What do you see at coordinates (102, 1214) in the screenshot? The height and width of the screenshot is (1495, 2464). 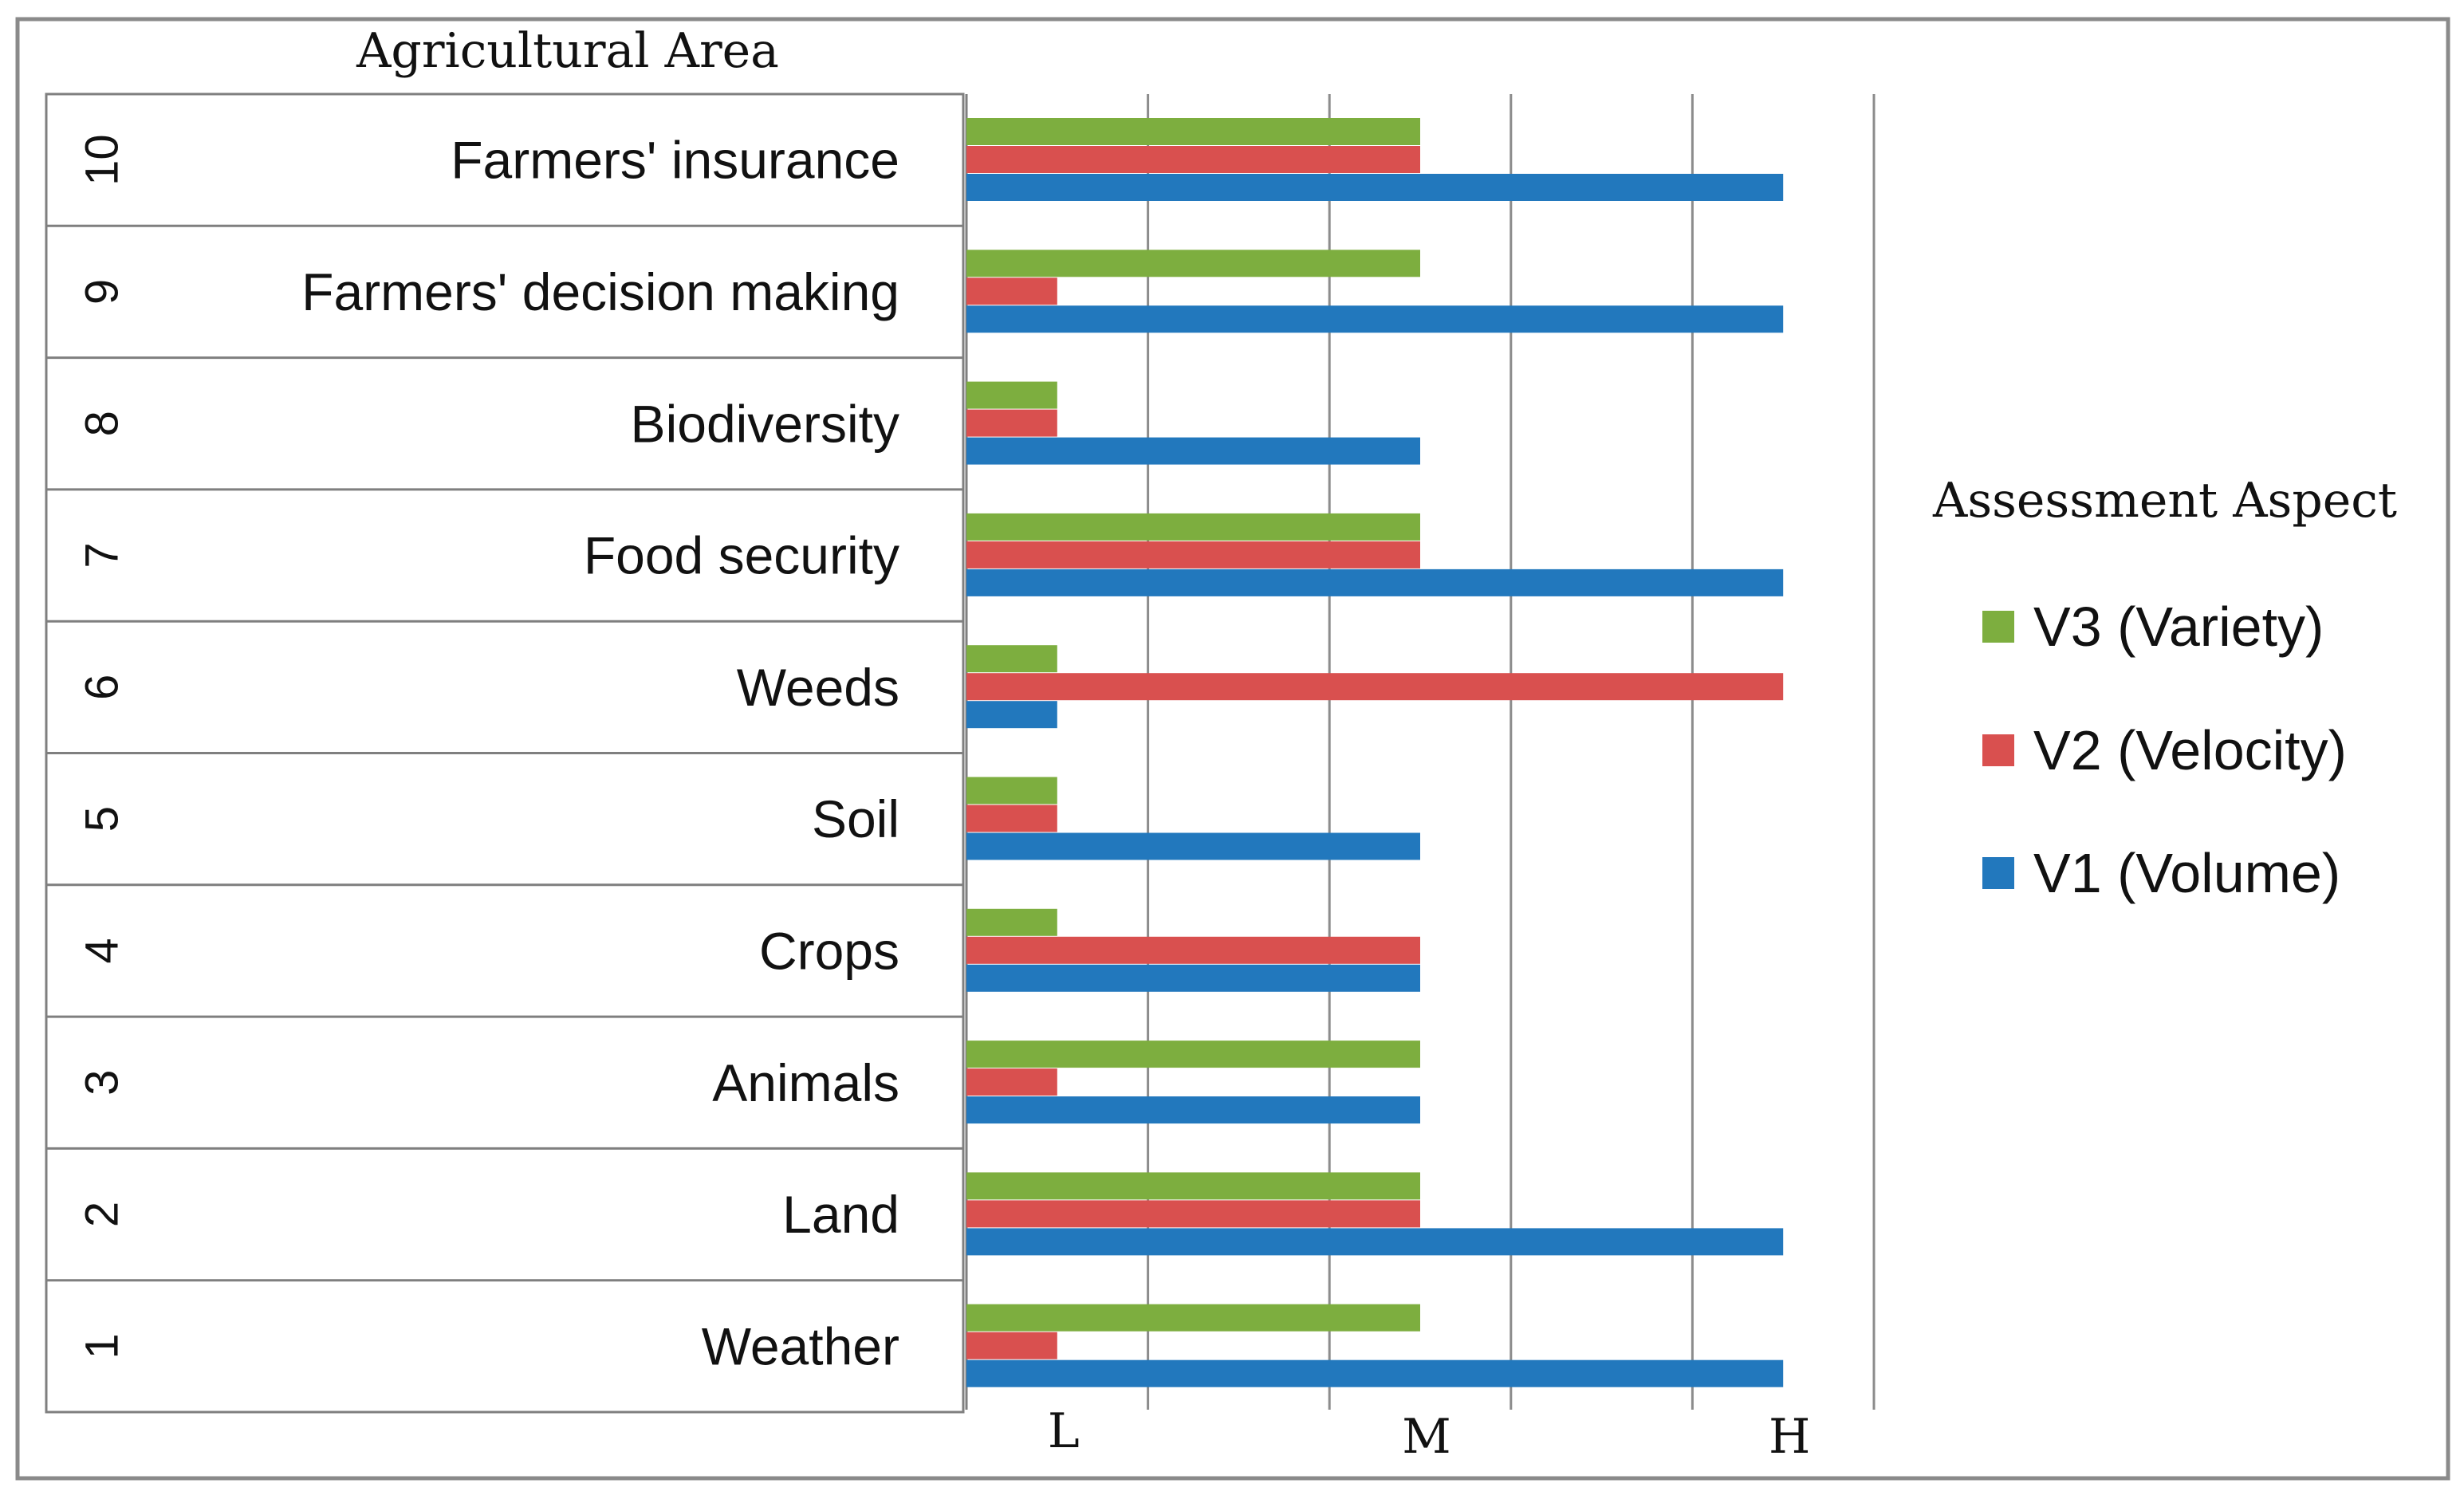 I see `row-index: 2` at bounding box center [102, 1214].